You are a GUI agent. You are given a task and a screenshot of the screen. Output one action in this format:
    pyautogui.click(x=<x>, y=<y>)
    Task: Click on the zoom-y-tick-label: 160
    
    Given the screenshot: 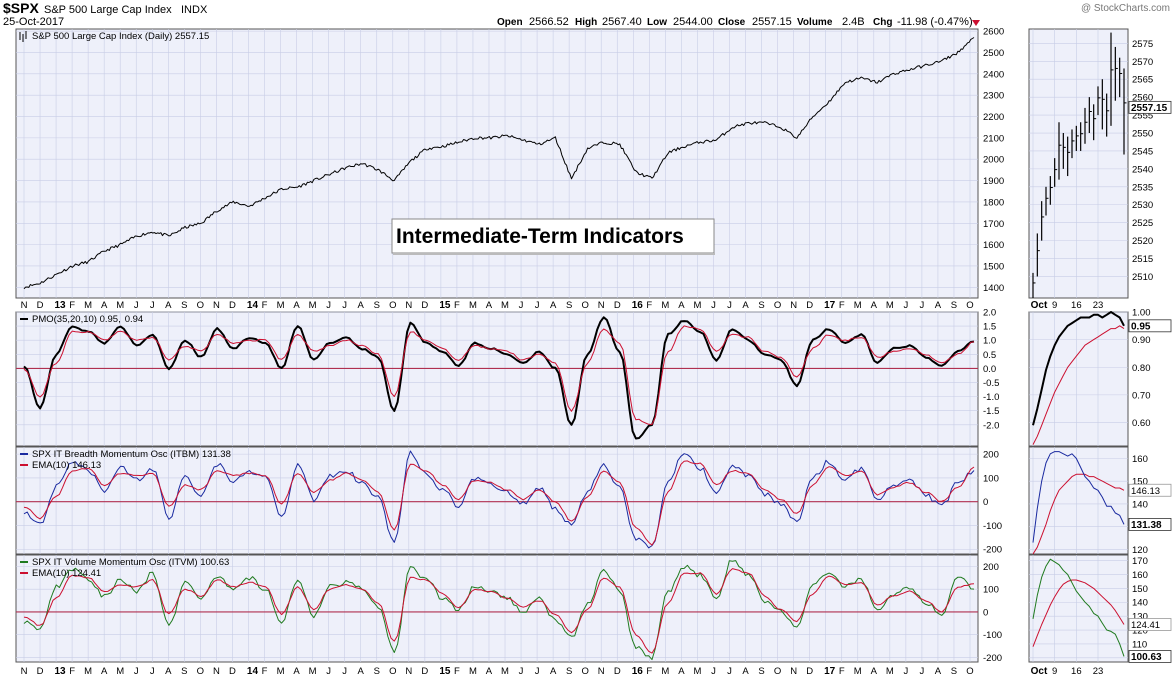 What is the action you would take?
    pyautogui.click(x=1140, y=459)
    